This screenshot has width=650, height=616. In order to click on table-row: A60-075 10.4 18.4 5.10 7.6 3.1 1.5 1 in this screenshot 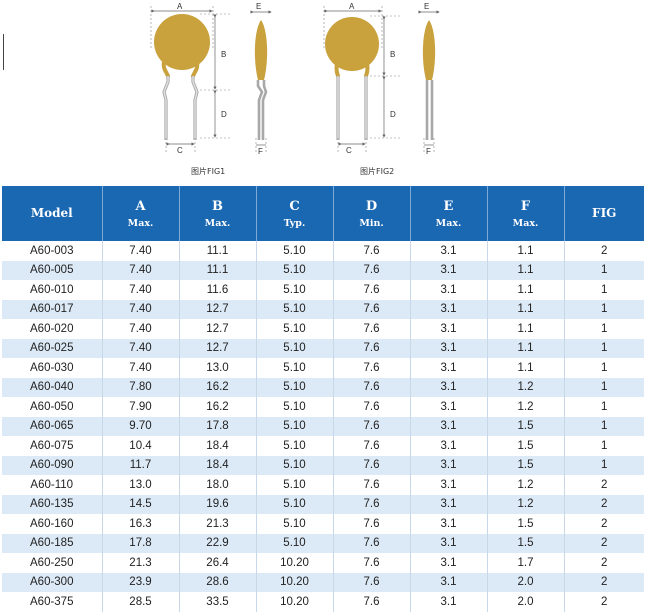, I will do `click(323, 446)`.